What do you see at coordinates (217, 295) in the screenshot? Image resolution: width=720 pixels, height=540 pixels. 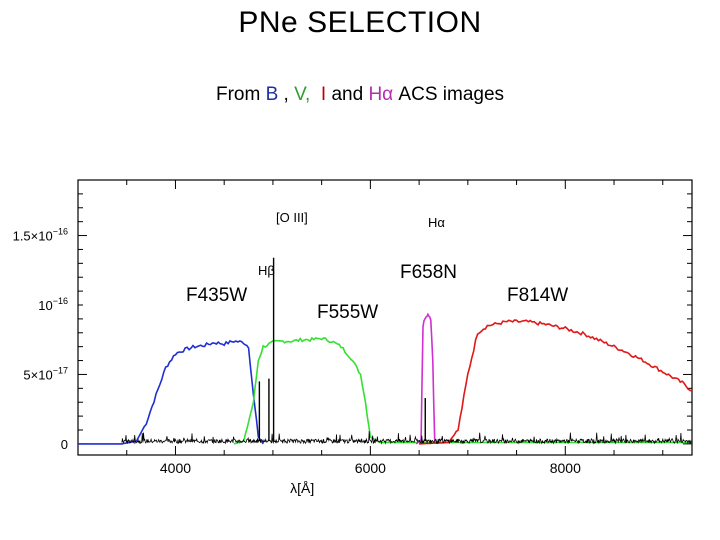 I see `label-f435w: F435W` at bounding box center [217, 295].